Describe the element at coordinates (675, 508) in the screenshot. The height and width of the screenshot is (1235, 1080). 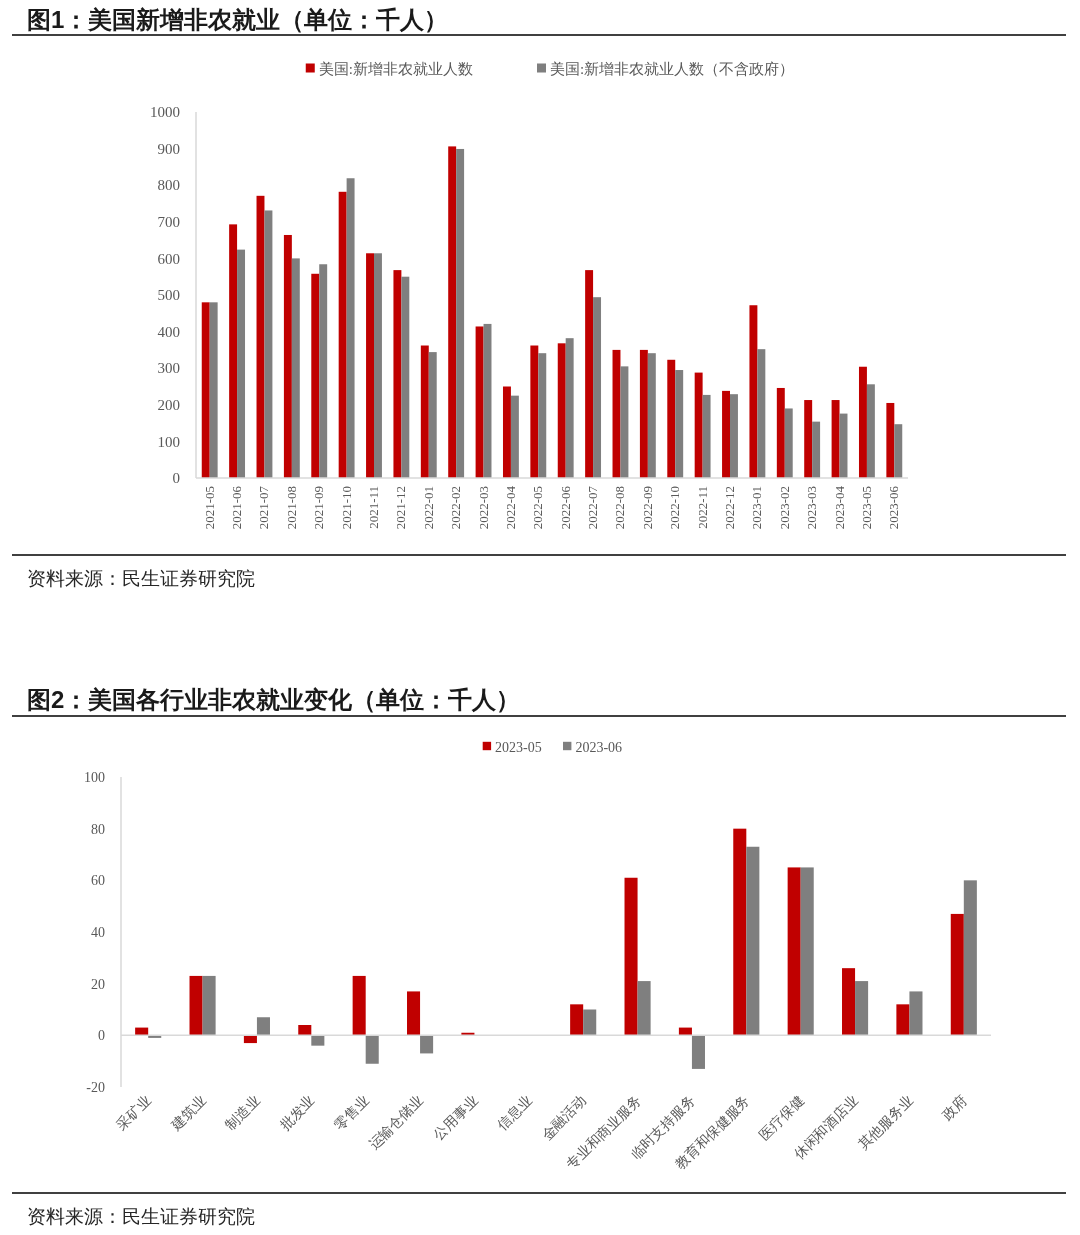
I see `x-tick-label: 2022-10` at that location.